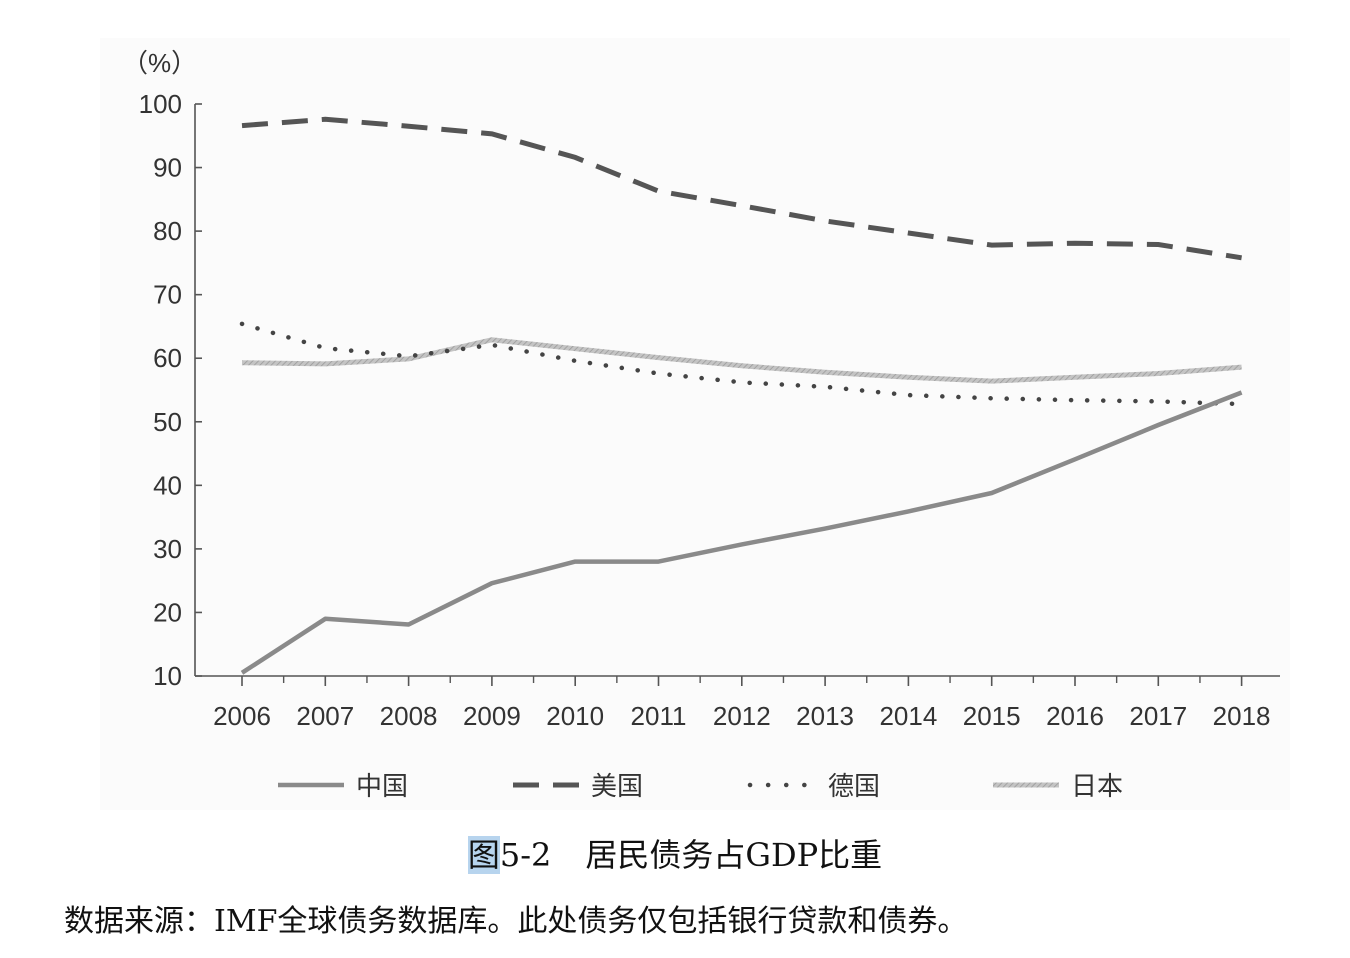  What do you see at coordinates (1242, 716) in the screenshot?
I see `x-tick-label: 2018` at bounding box center [1242, 716].